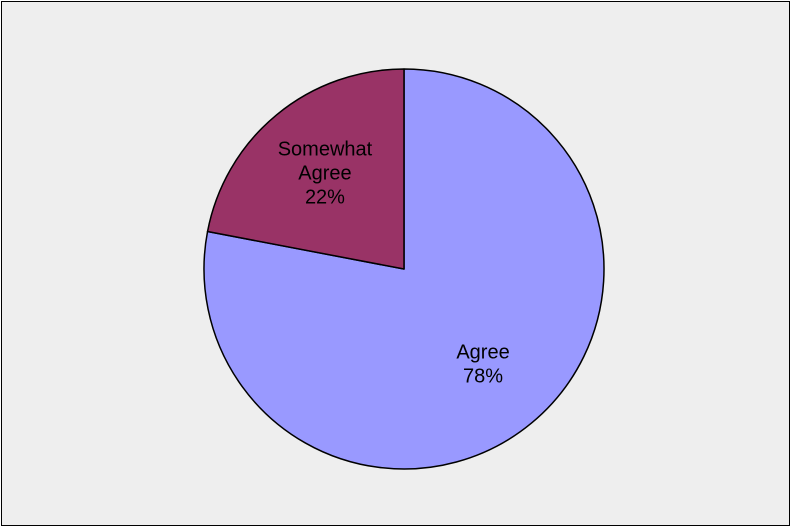  I want to click on data-label-agree: Agree 78%, so click(482, 365).